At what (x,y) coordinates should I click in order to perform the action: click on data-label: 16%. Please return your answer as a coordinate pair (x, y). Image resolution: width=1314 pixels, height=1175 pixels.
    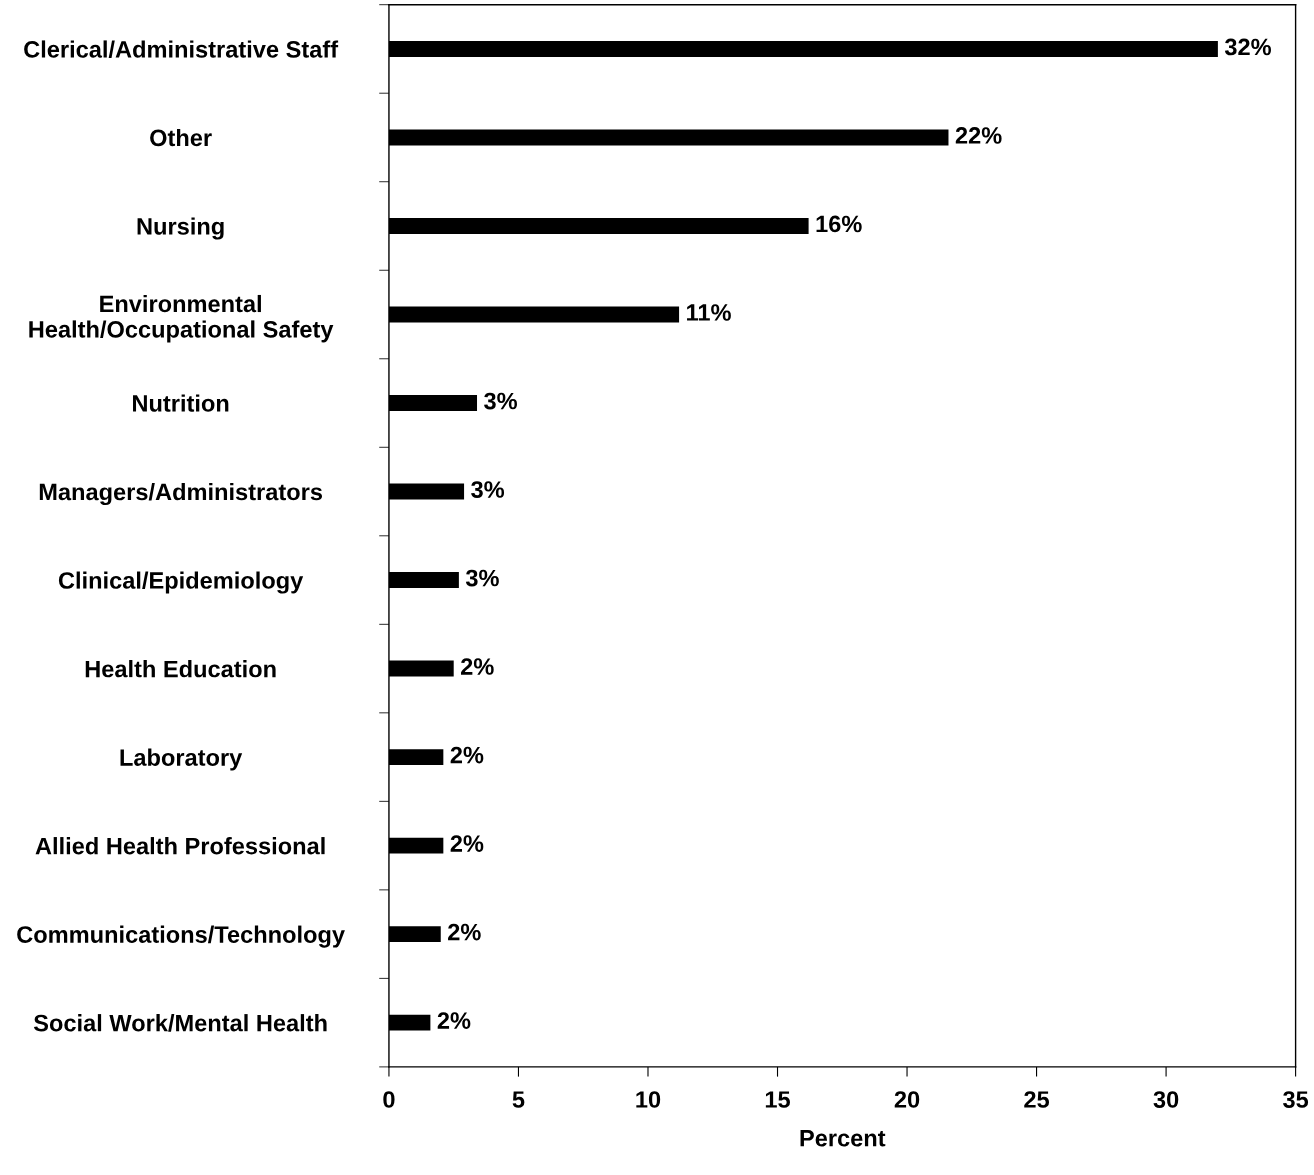
    Looking at the image, I should click on (839, 224).